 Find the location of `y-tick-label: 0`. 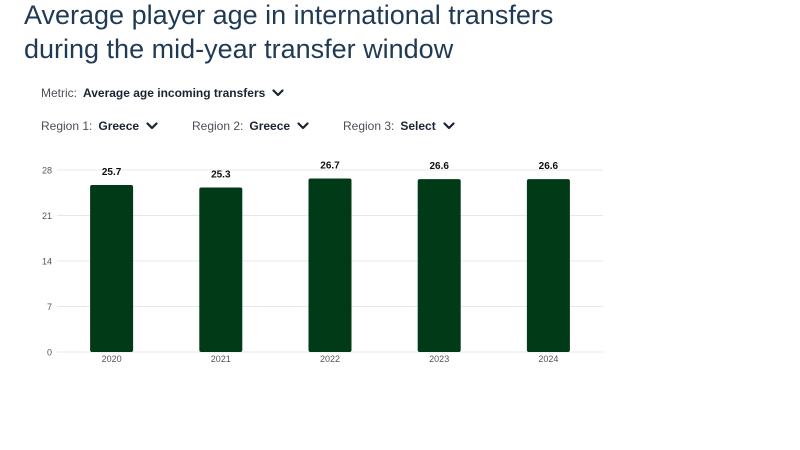

y-tick-label: 0 is located at coordinates (49, 353).